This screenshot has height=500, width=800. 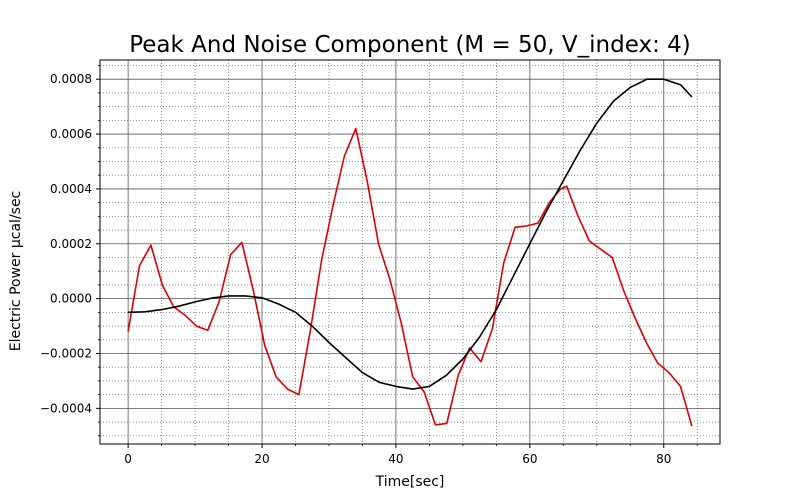 What do you see at coordinates (71, 79) in the screenshot?
I see `y-tick-label: 0.0008` at bounding box center [71, 79].